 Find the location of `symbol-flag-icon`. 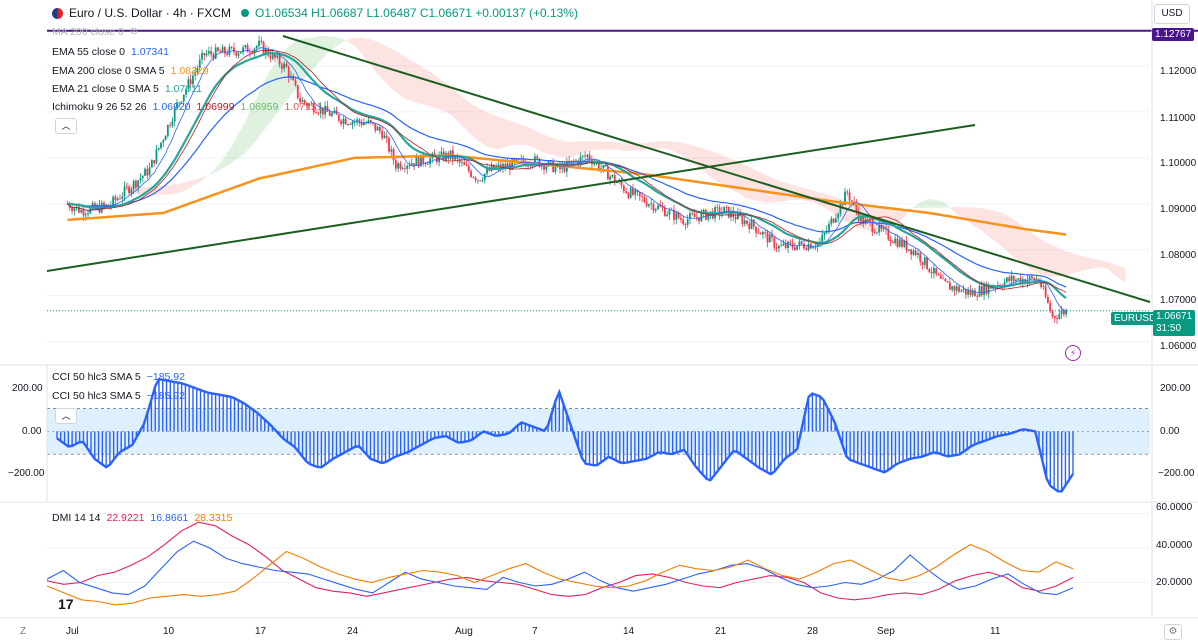

symbol-flag-icon is located at coordinates (57, 13).